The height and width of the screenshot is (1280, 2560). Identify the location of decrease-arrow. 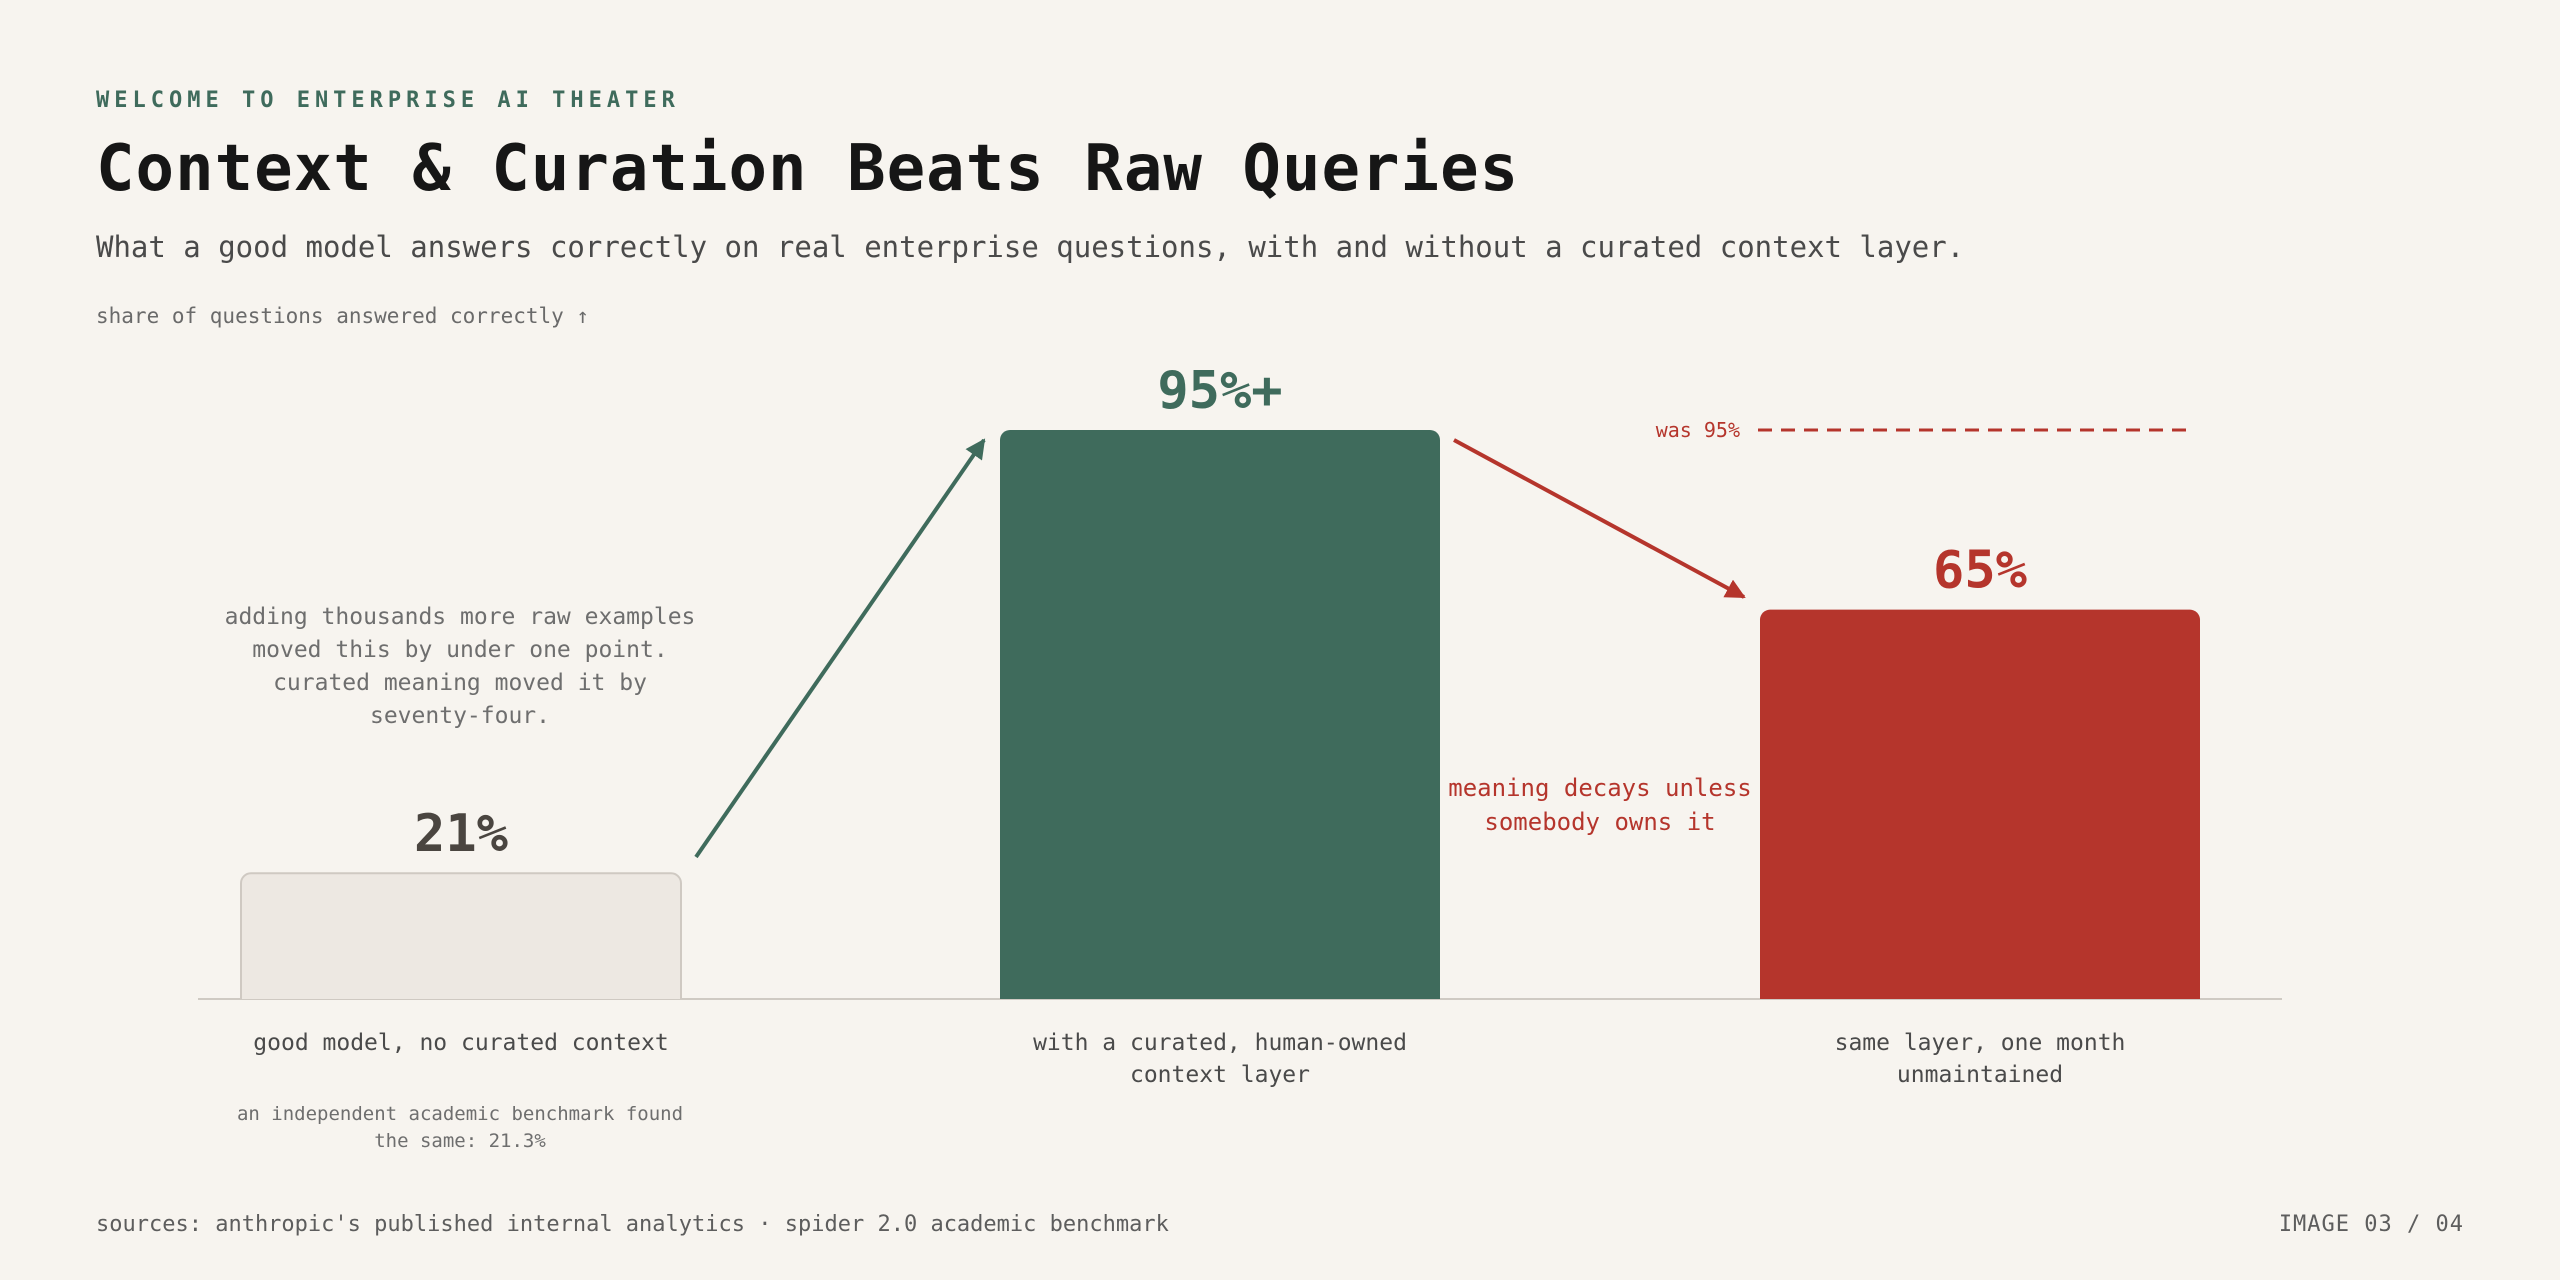
(1599, 518).